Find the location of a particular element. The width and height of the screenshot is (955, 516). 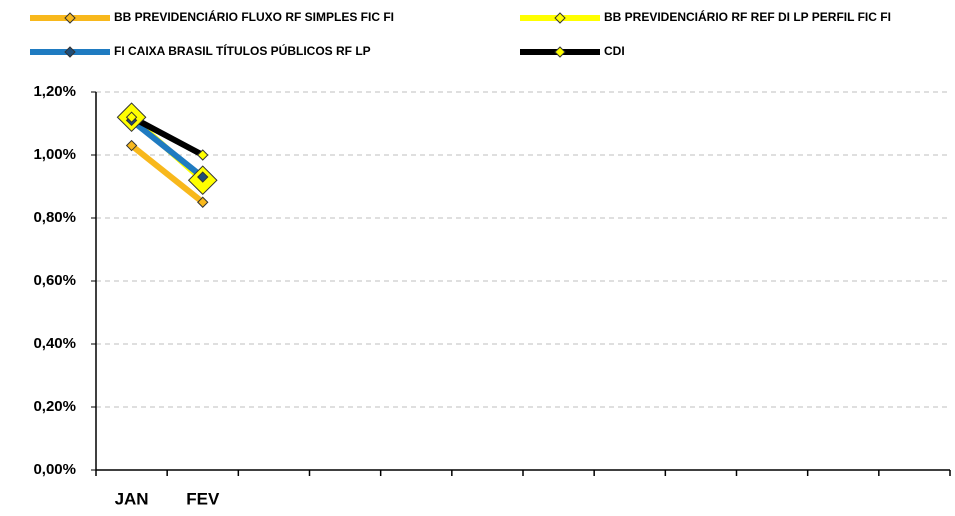

legend-label: CDI is located at coordinates (614, 51).